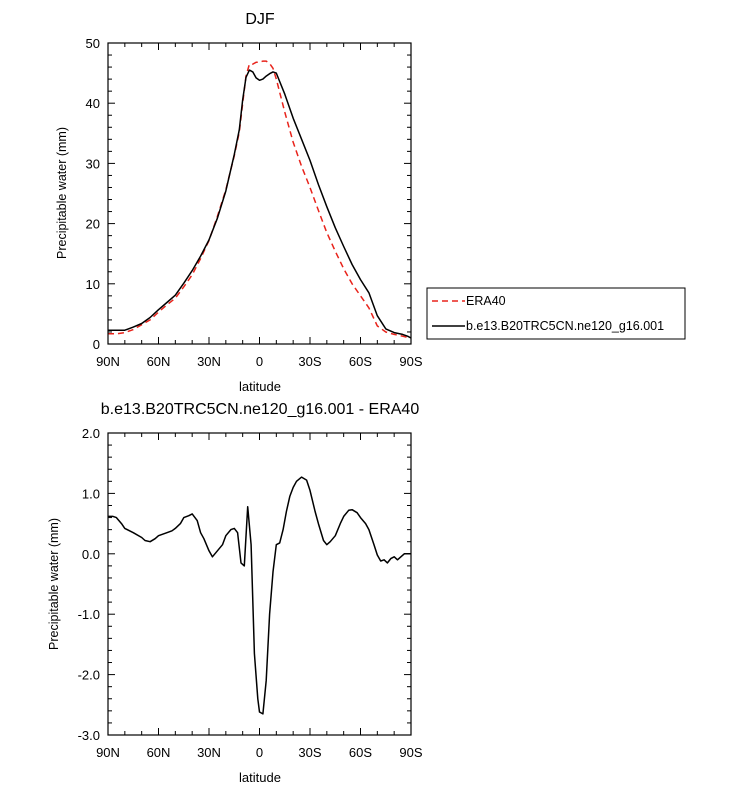 This screenshot has height=790, width=733. I want to click on legend-label-era40: ERA40, so click(486, 301).